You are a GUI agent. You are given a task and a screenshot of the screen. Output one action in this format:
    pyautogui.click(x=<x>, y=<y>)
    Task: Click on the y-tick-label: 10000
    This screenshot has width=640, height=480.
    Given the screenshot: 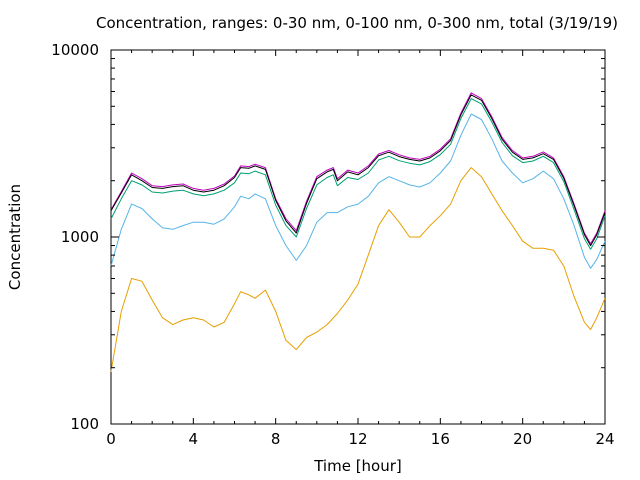 What is the action you would take?
    pyautogui.click(x=75, y=50)
    